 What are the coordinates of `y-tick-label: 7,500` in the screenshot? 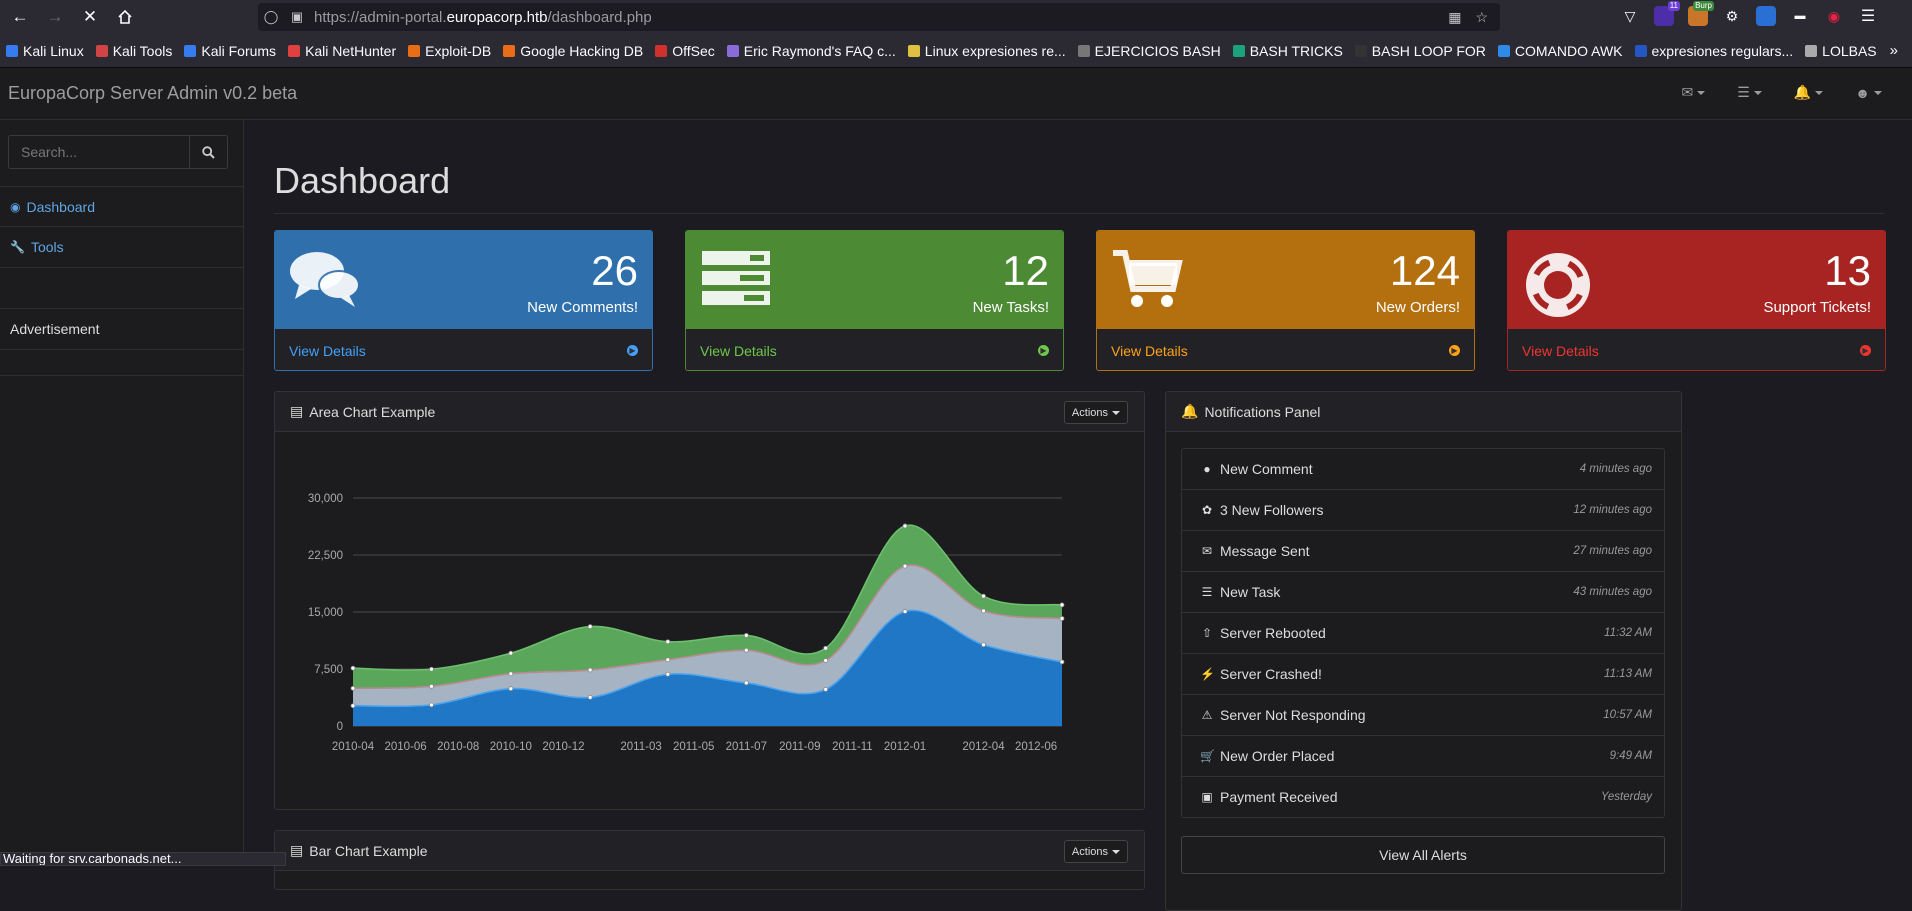 It's located at (328, 670).